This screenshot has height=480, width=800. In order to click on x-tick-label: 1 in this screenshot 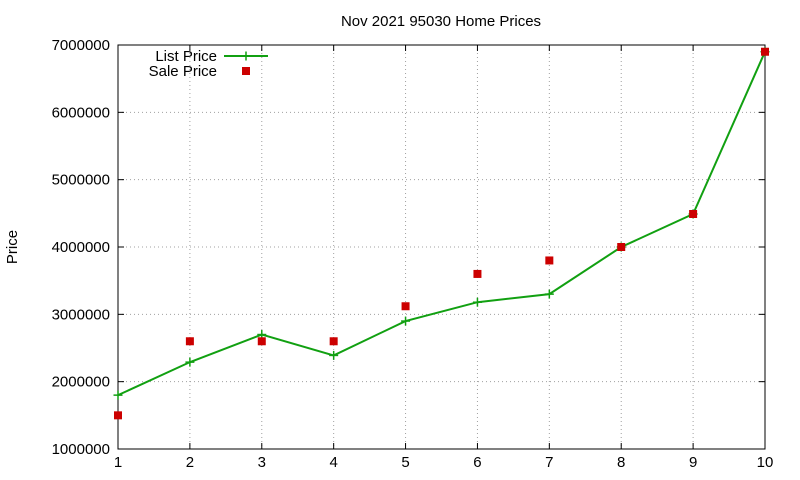, I will do `click(118, 462)`.